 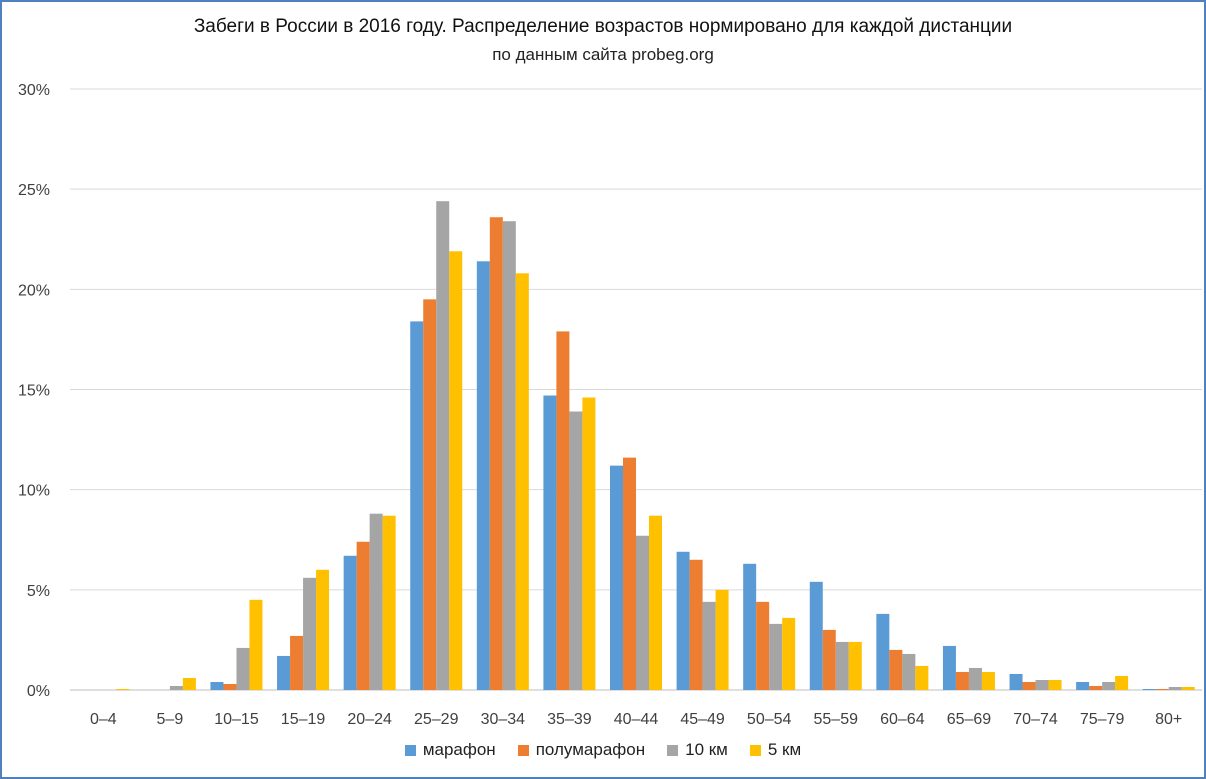 I want to click on bar-45–49-марафон, so click(x=683, y=620).